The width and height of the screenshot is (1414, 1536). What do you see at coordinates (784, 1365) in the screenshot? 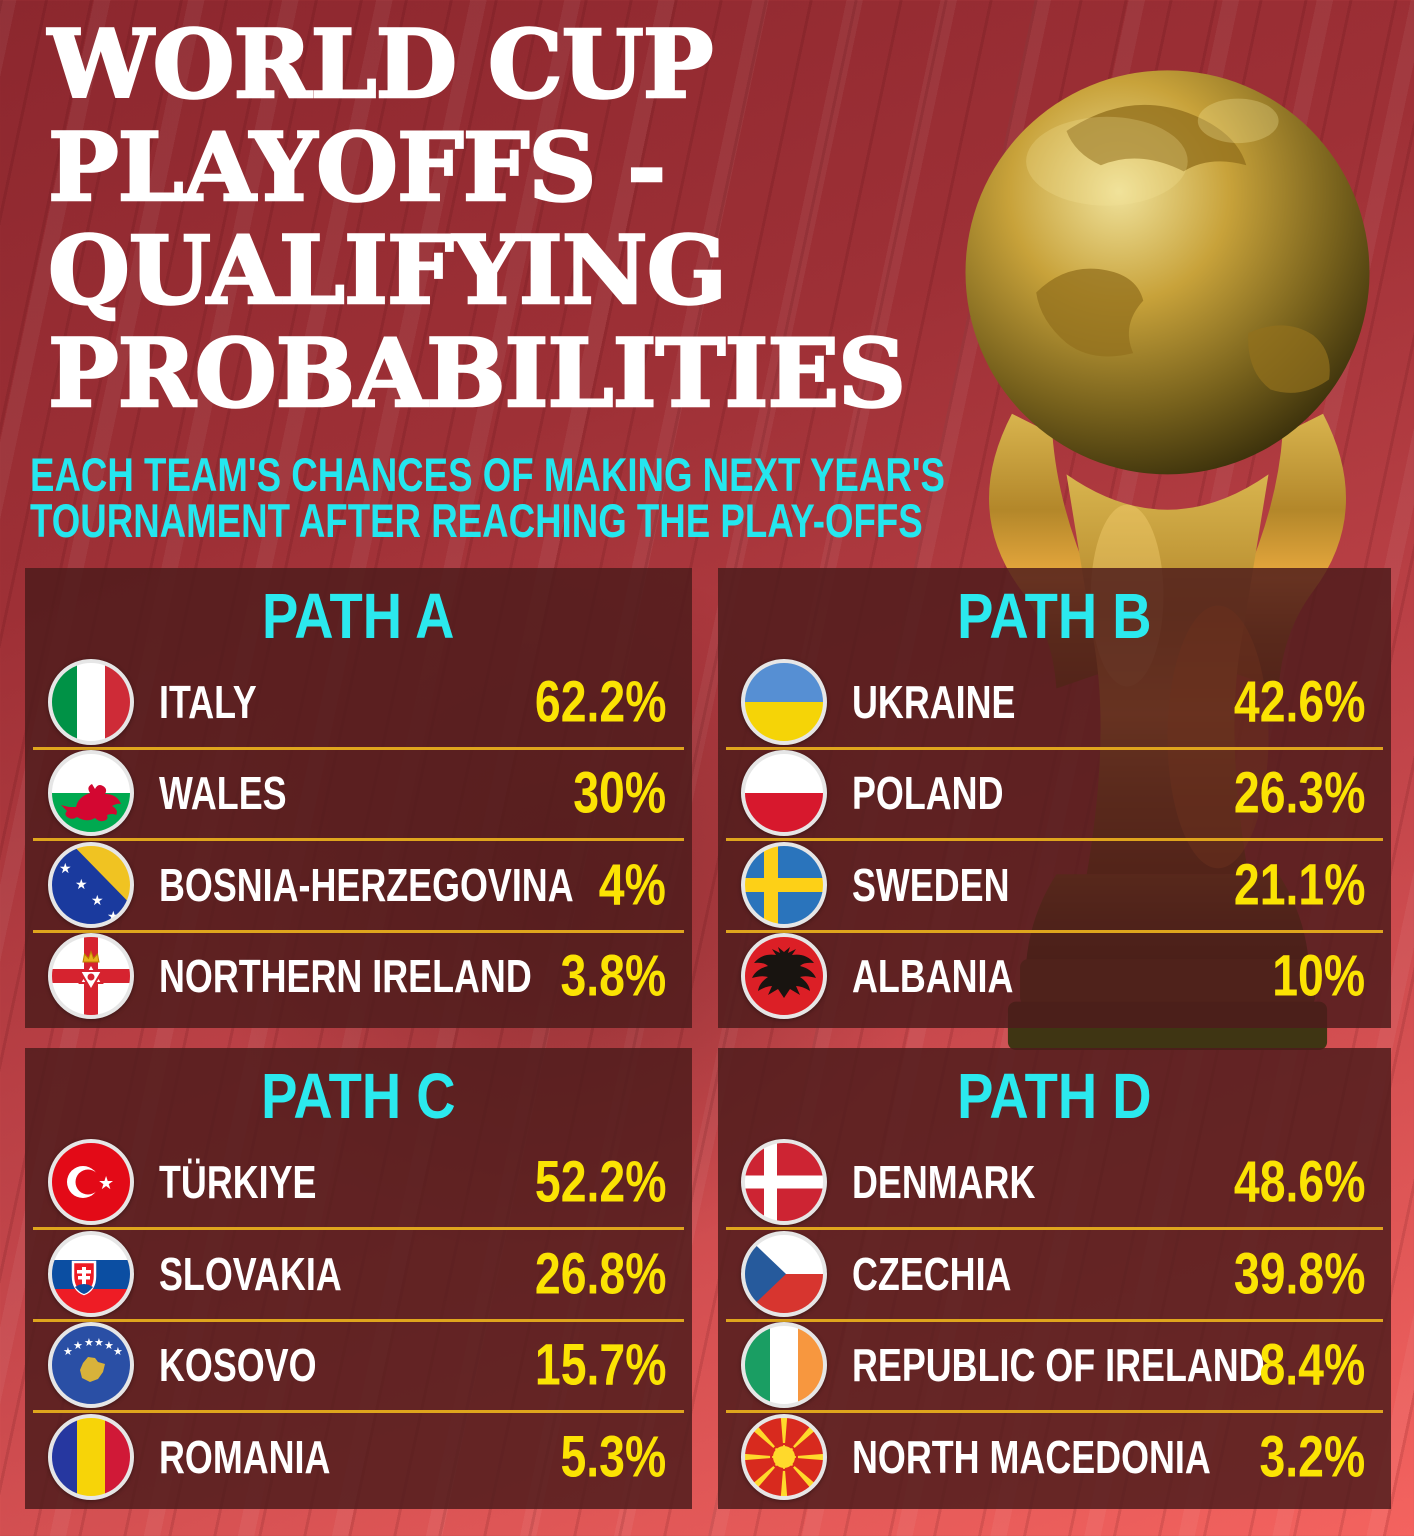
I see `republic-of-ireland-flag-icon` at bounding box center [784, 1365].